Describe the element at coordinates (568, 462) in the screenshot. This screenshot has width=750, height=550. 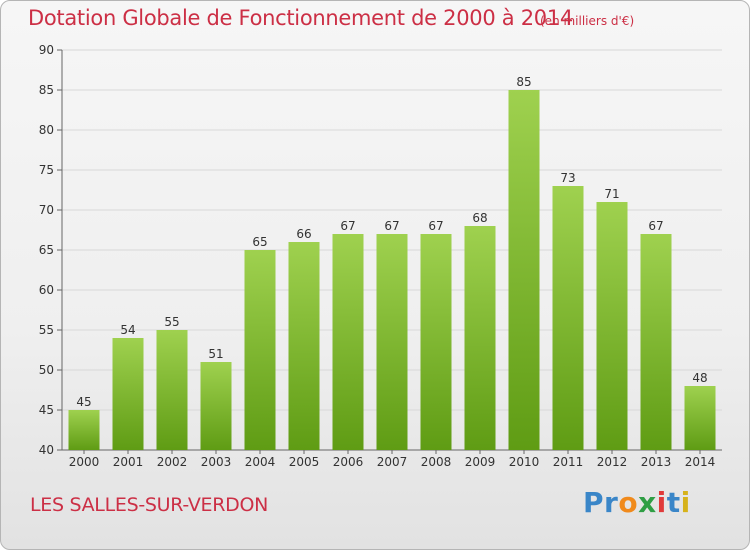
I see `x-tick-label: 2011` at that location.